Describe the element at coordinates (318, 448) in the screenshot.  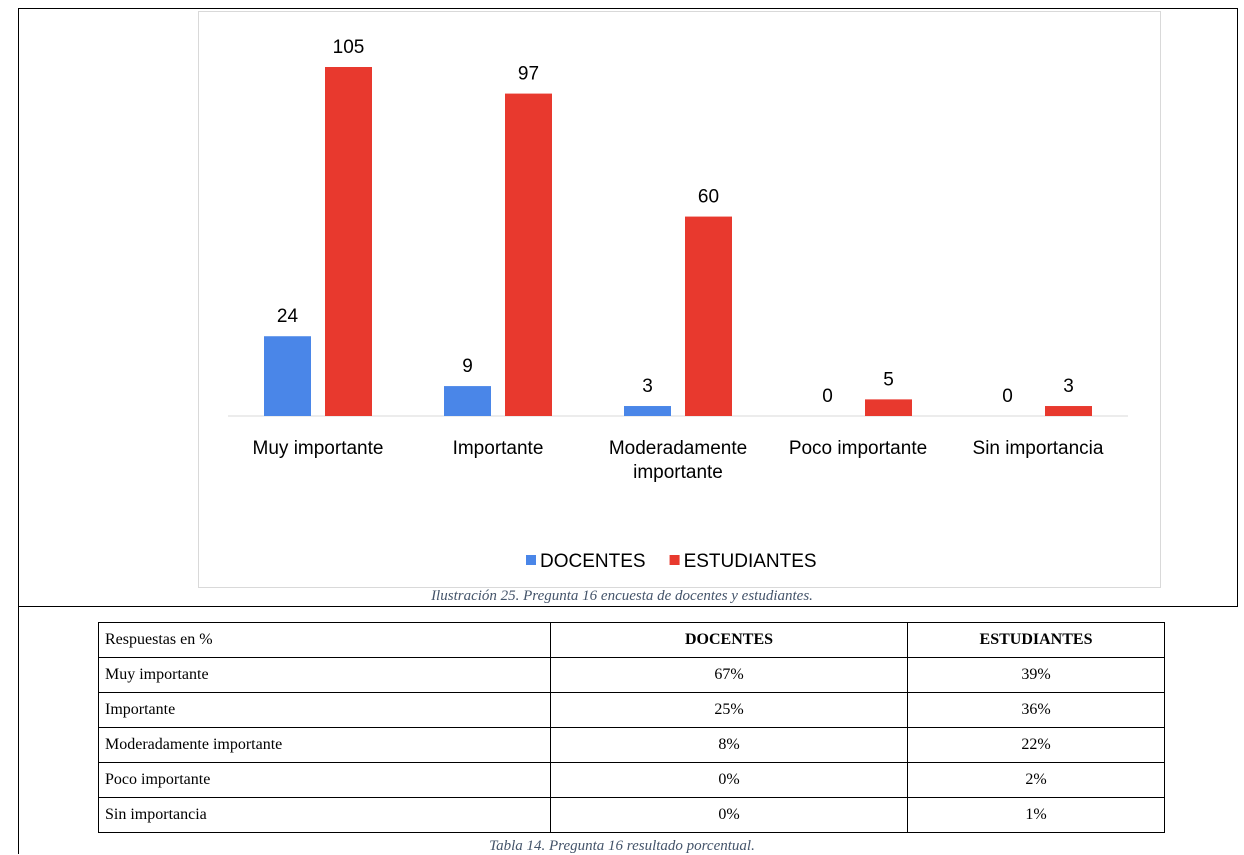
I see `x-tick-label: Muy importante` at that location.